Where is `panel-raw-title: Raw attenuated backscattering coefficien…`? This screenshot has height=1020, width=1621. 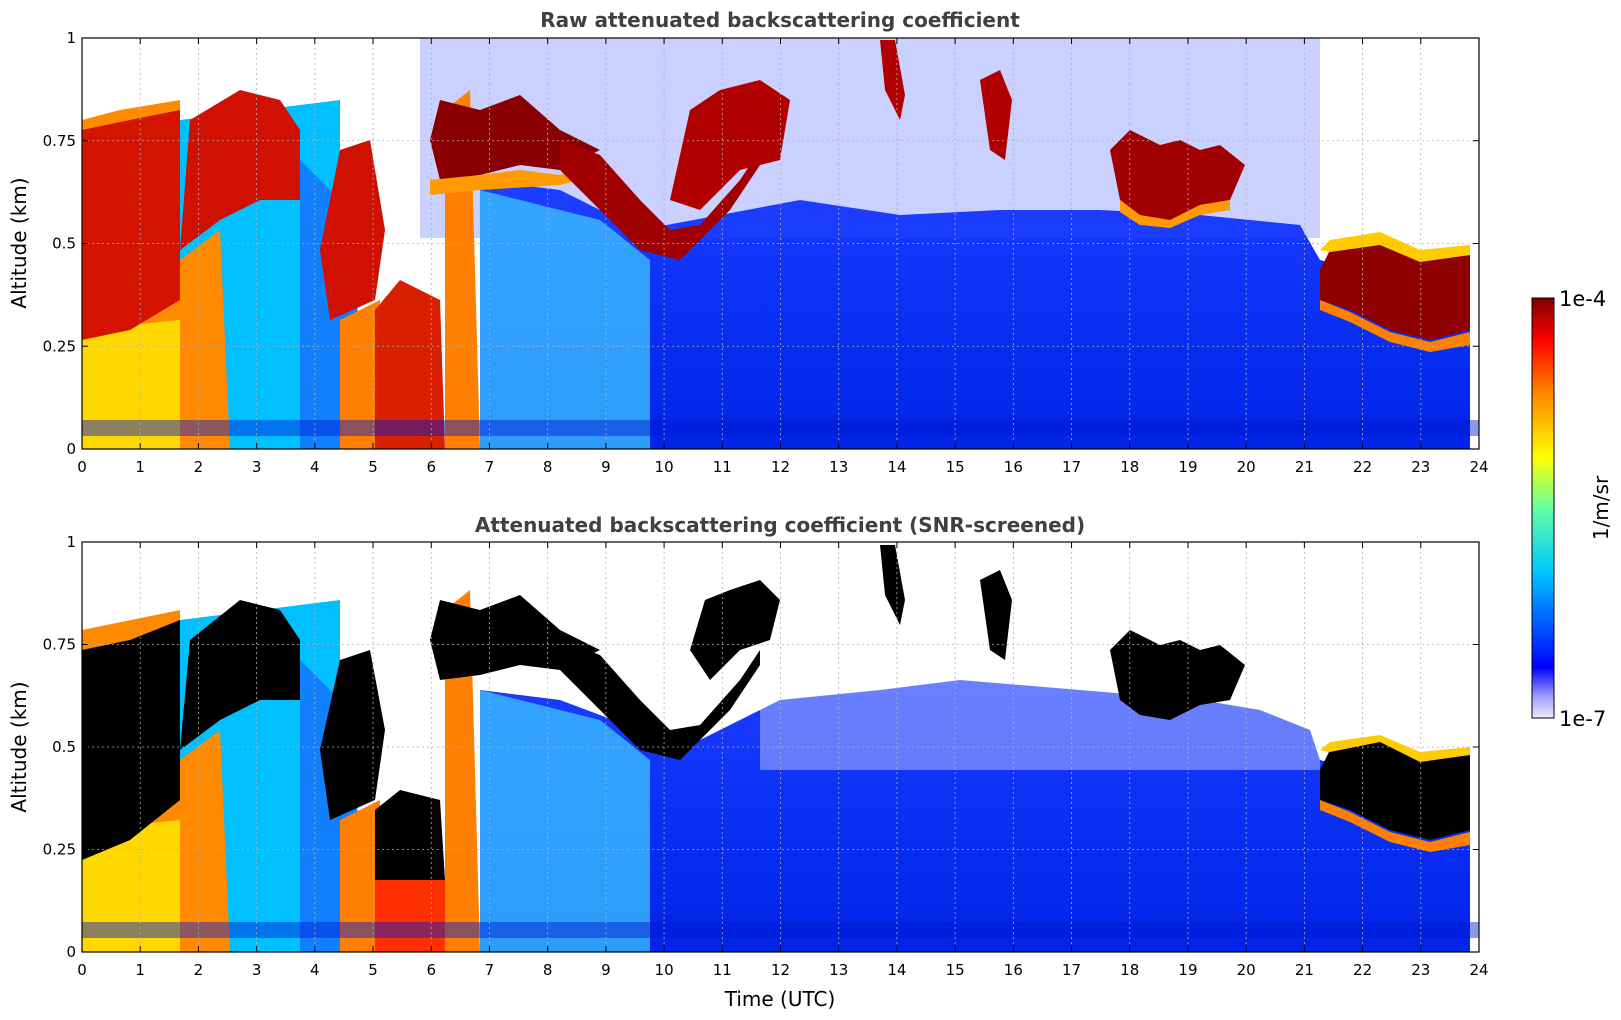
panel-raw-title: Raw attenuated backscattering coefficien… is located at coordinates (780, 20).